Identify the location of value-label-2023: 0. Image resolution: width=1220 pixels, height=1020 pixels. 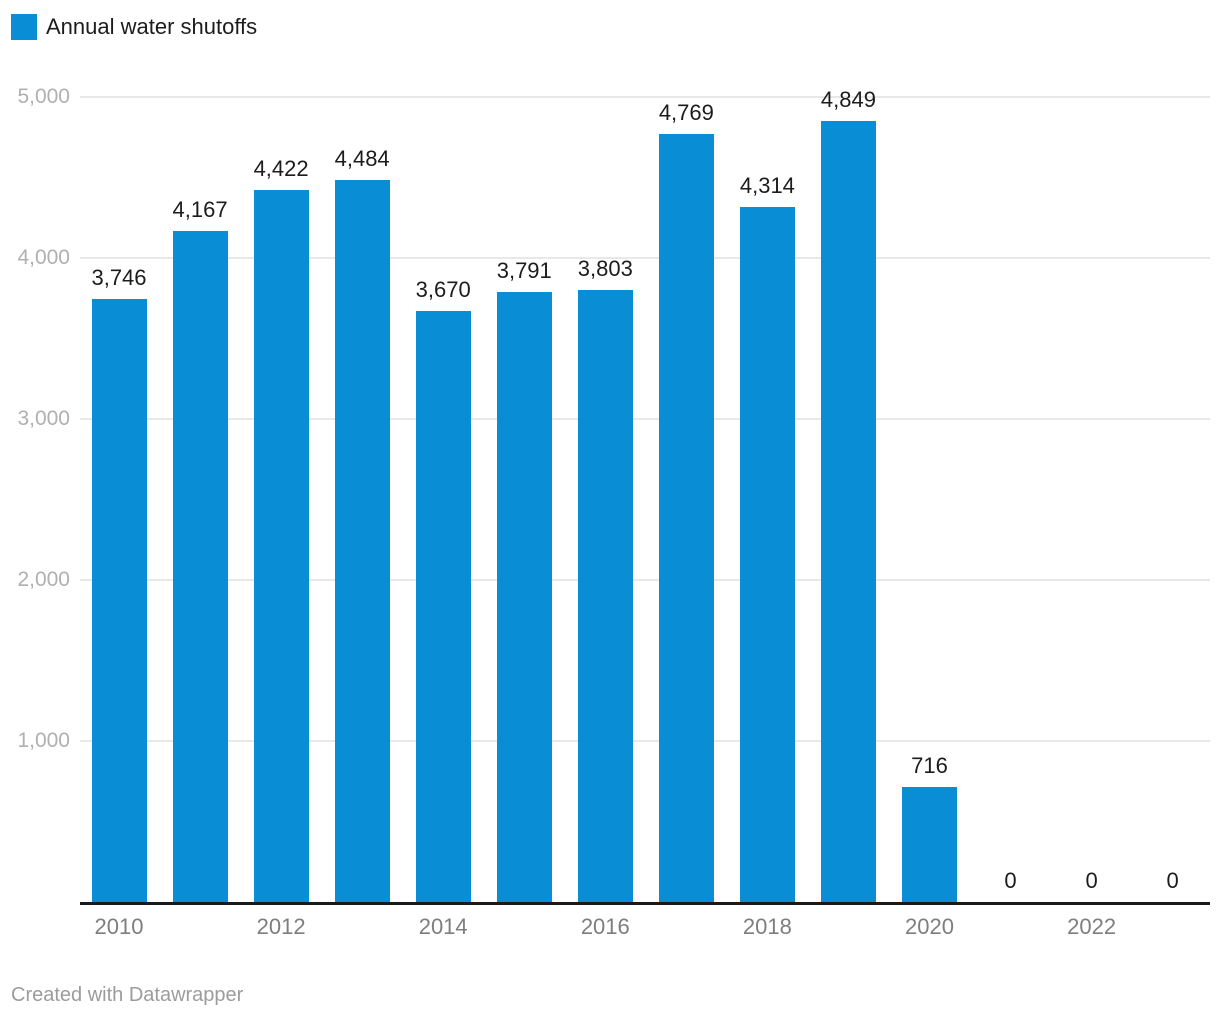
(1172, 880).